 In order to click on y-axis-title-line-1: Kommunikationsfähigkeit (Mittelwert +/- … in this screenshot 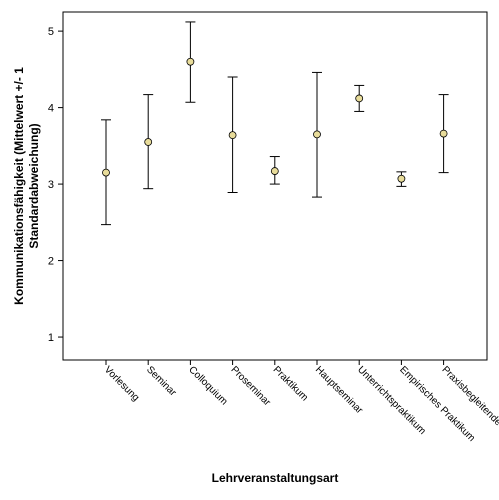, I will do `click(19, 186)`.